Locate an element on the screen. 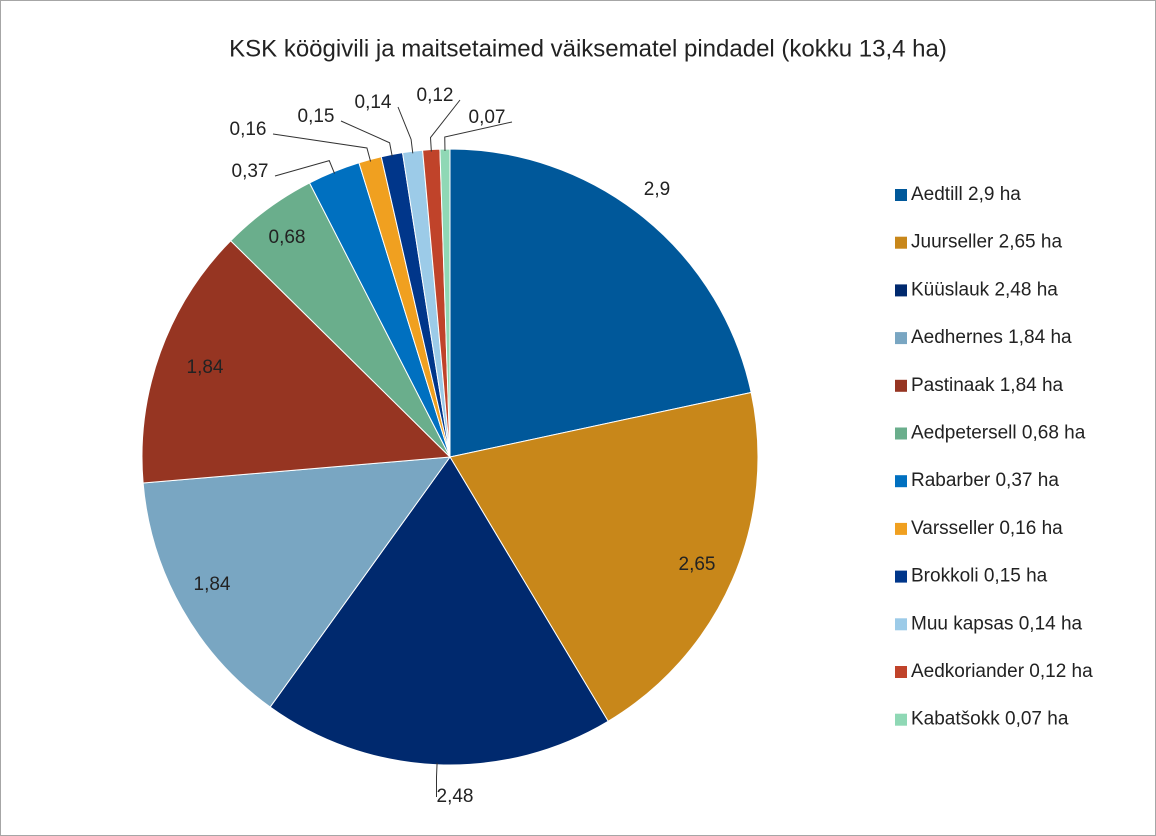  data-label: 0,37 is located at coordinates (250, 171).